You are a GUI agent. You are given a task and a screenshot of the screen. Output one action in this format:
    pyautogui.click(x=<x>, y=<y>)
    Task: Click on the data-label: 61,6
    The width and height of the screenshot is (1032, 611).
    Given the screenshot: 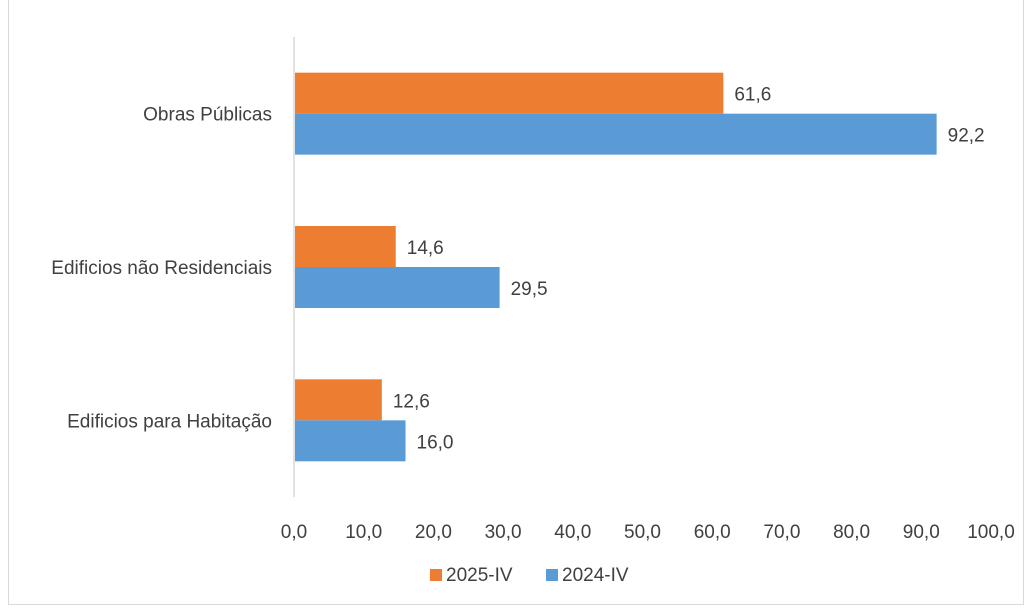 What is the action you would take?
    pyautogui.click(x=752, y=95)
    